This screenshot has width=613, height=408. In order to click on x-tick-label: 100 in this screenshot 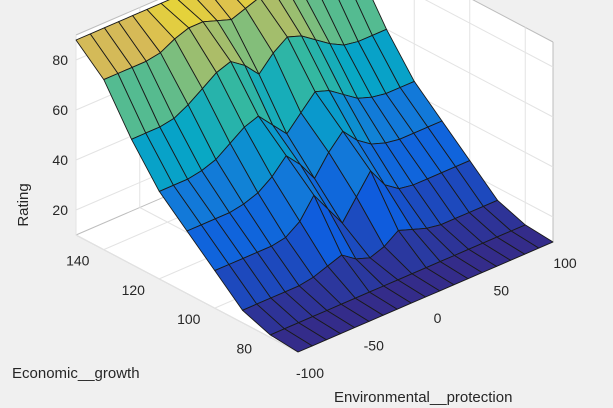, I will do `click(565, 263)`.